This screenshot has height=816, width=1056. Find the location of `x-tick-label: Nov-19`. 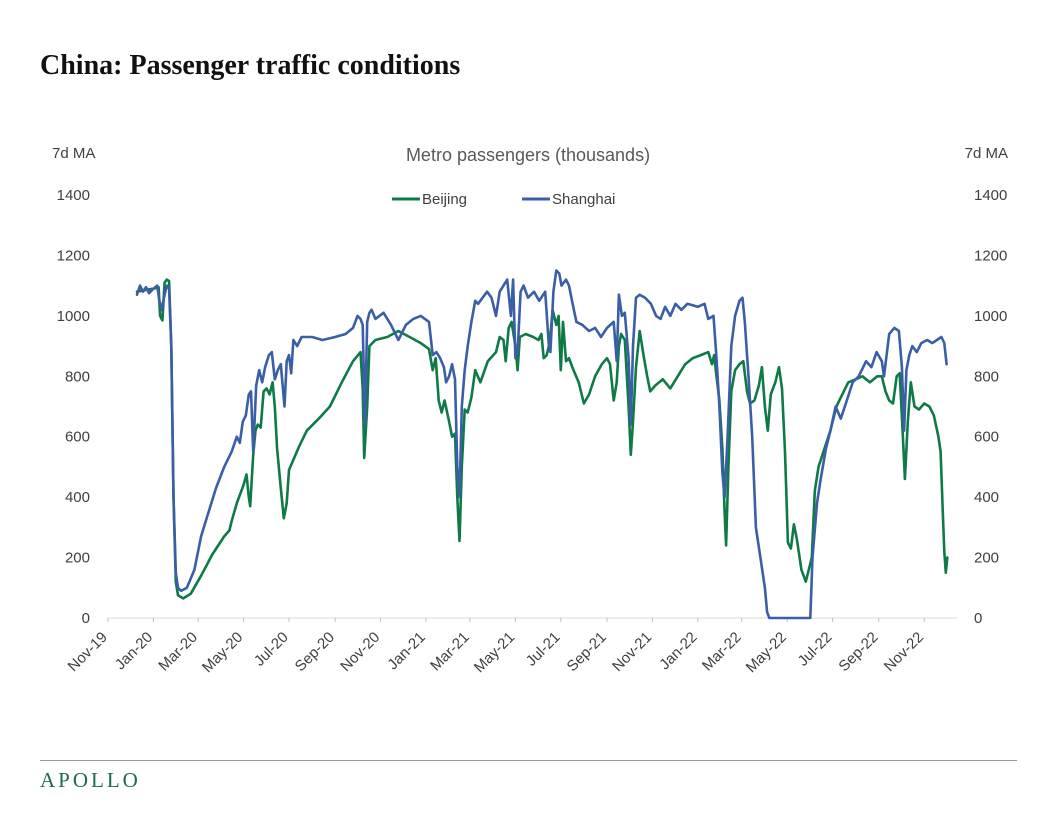

x-tick-label: Nov-19 is located at coordinates (88, 652).